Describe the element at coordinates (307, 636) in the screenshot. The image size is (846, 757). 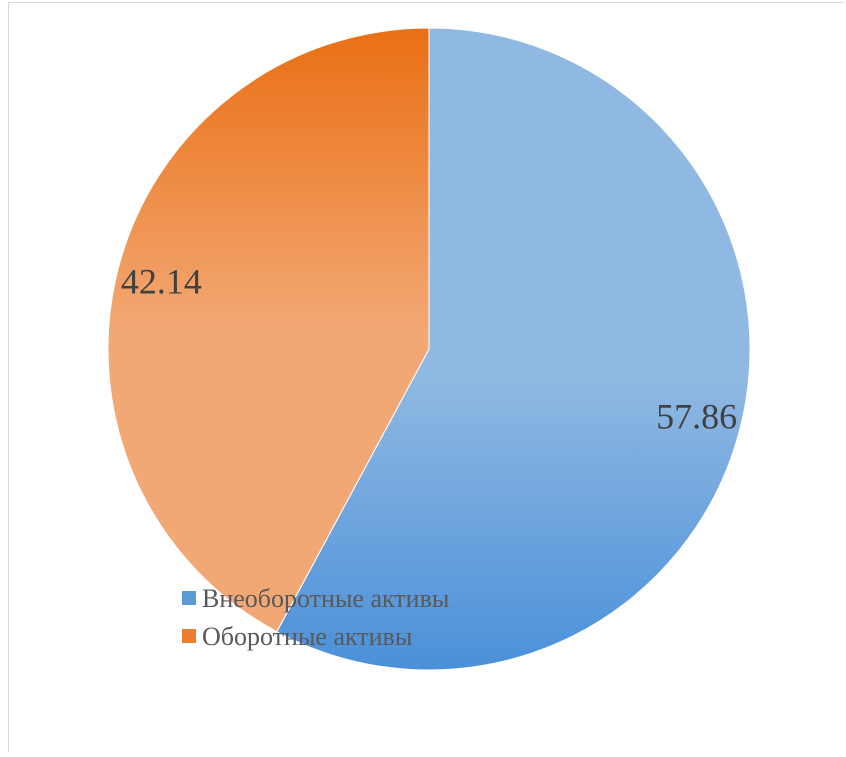
I see `legend-label-2: Оборотные активы` at that location.